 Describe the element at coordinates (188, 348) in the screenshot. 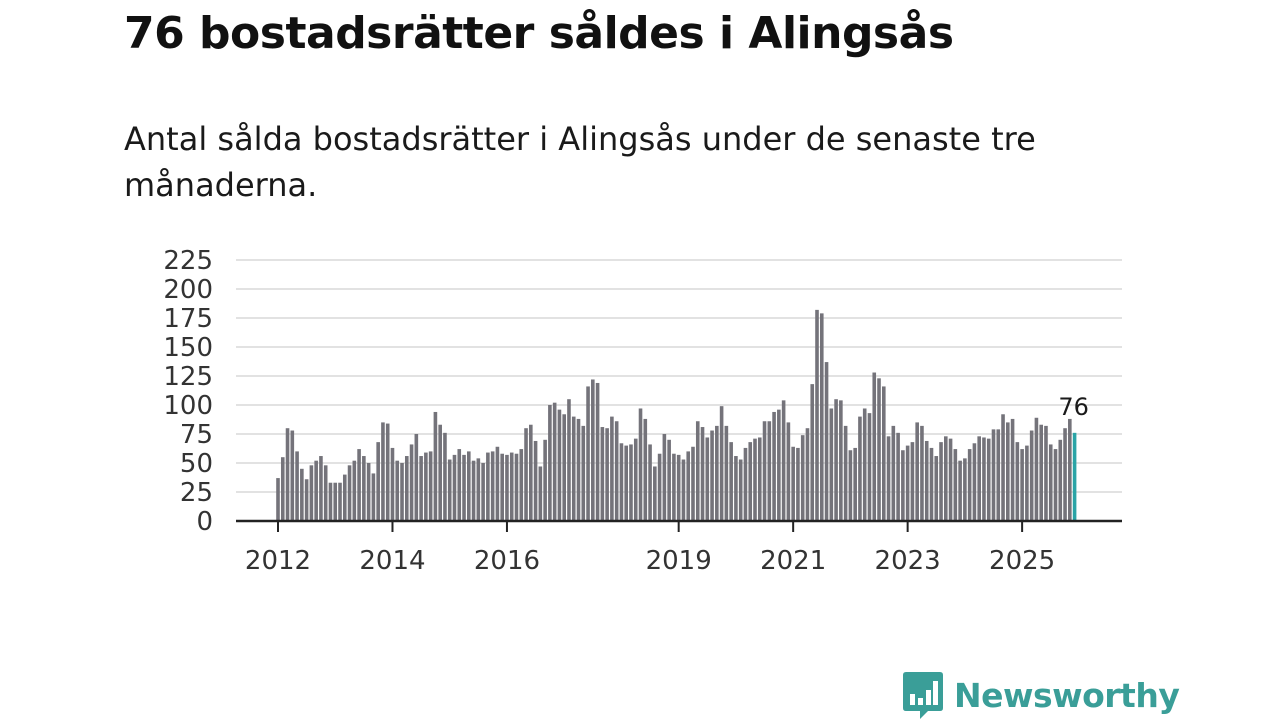

I see `y-tick-label: 150` at that location.